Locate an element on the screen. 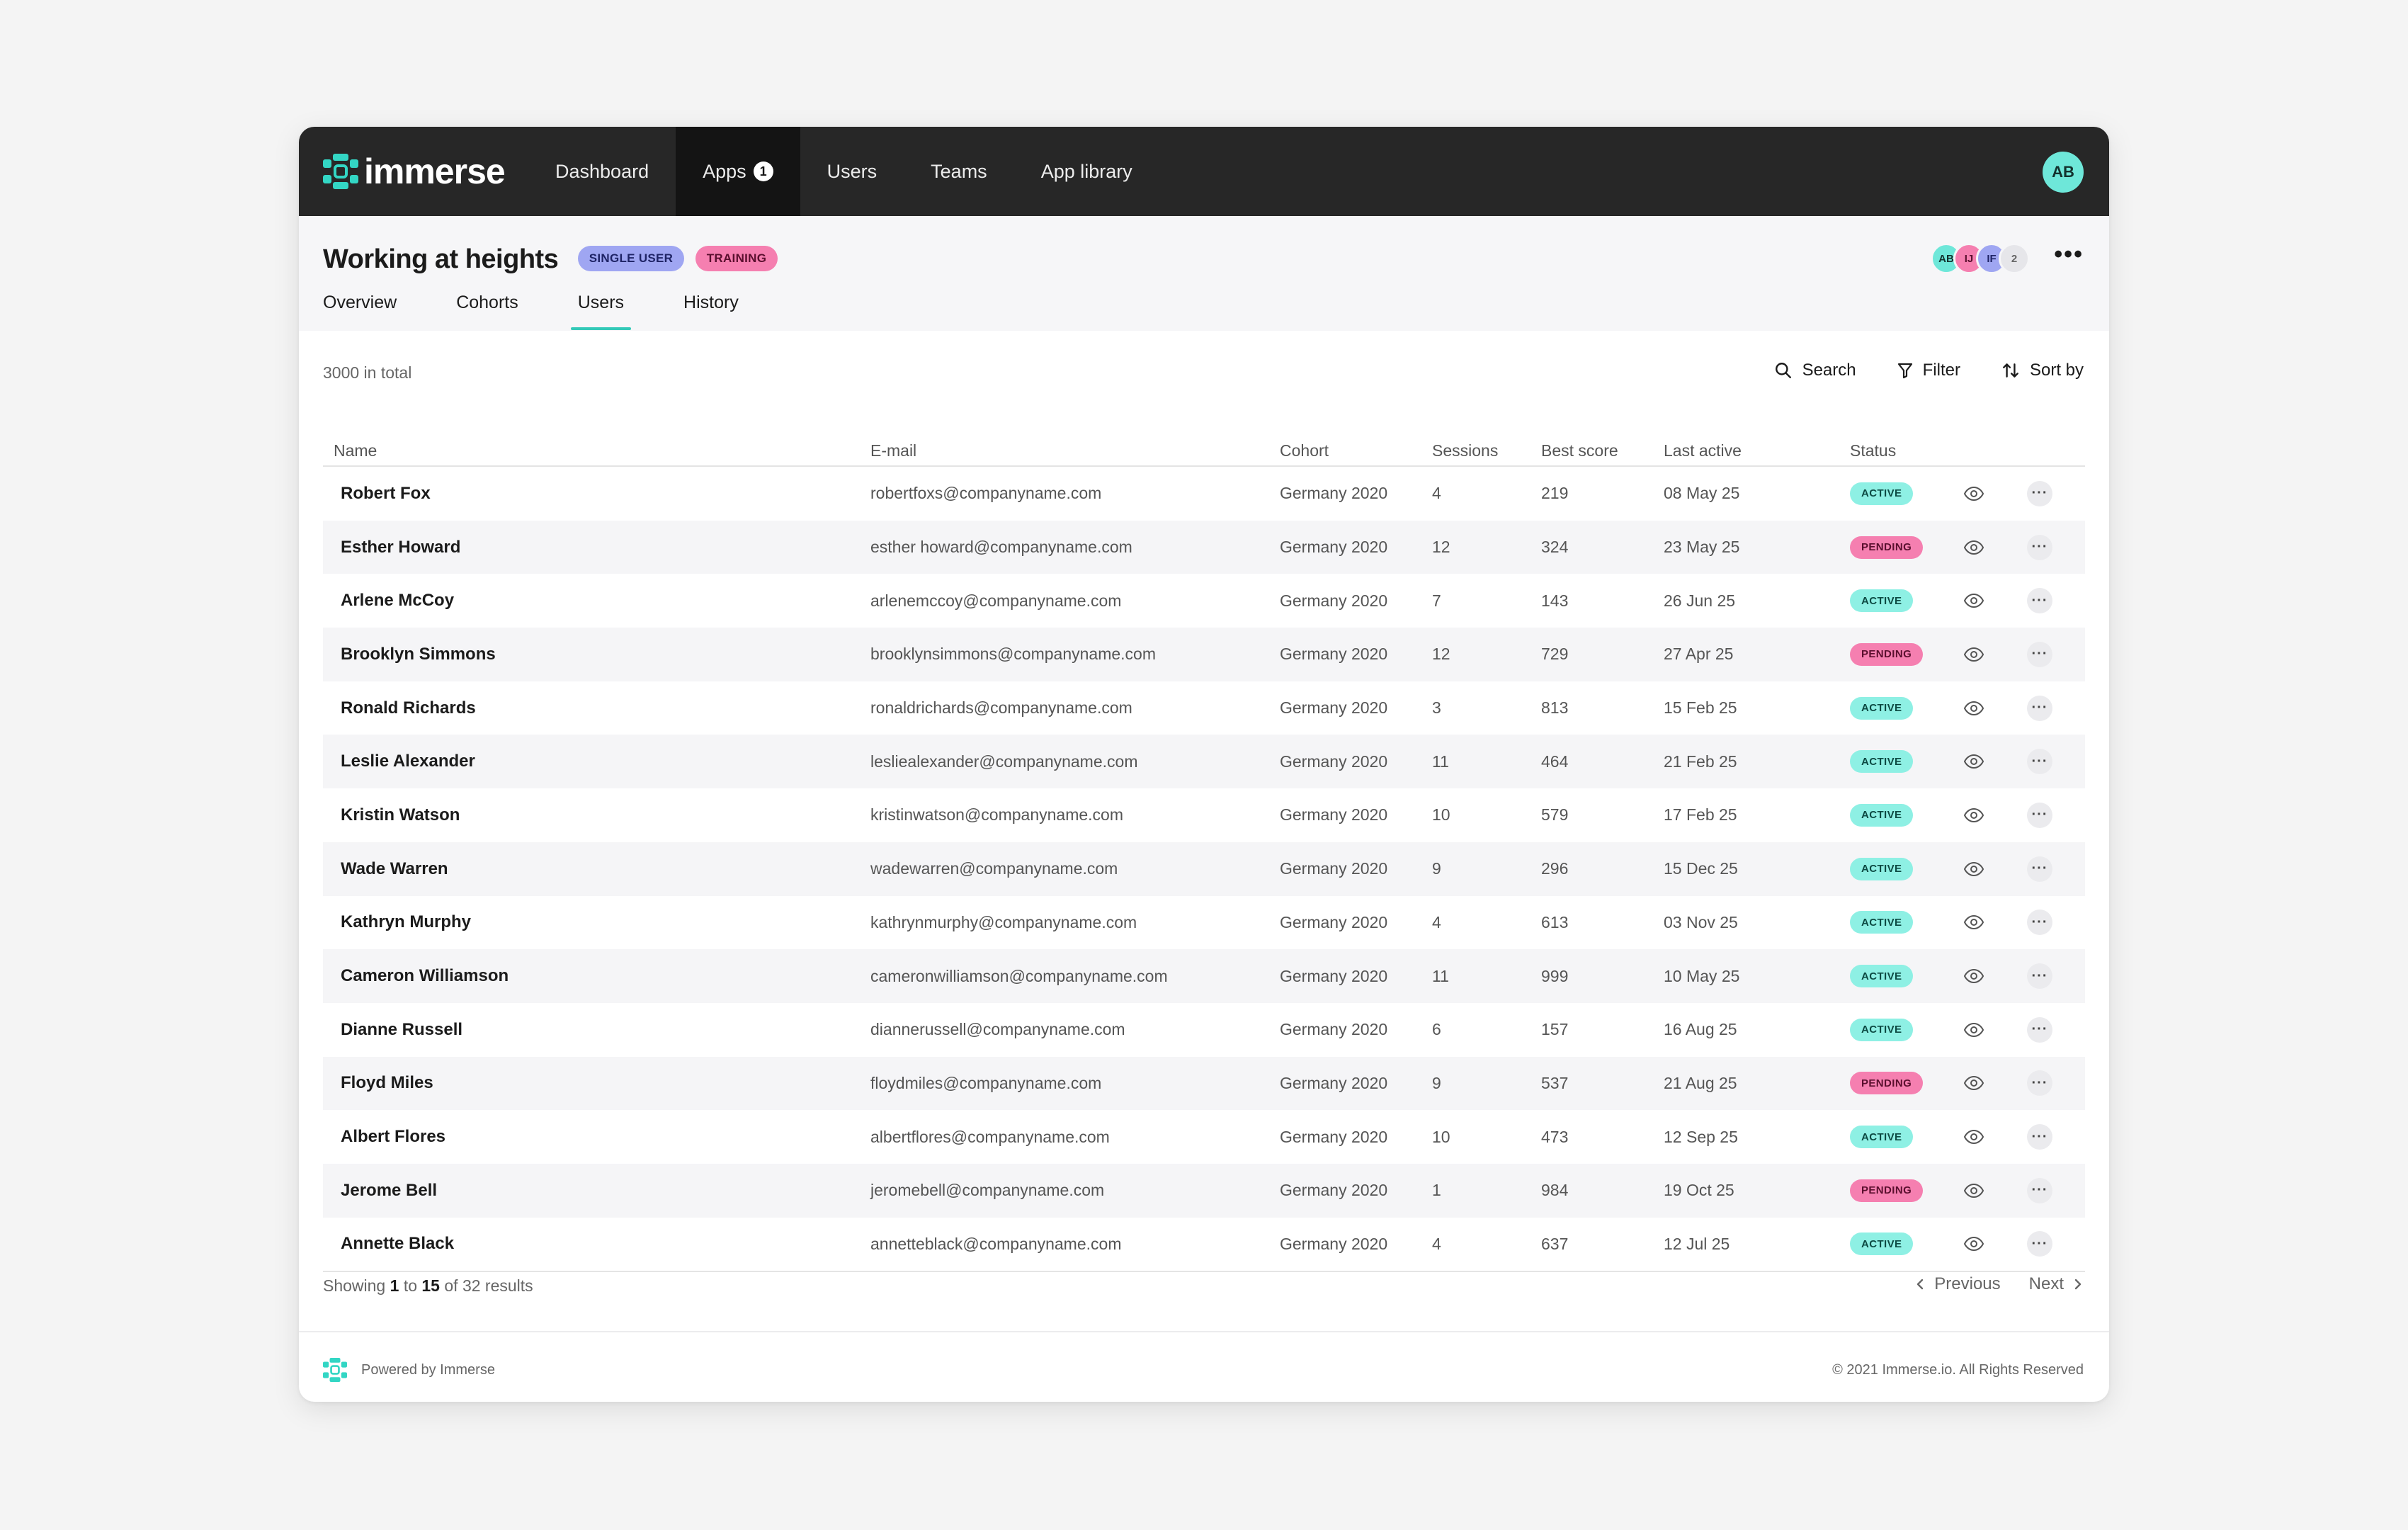  apps-count-badge: 1 is located at coordinates (763, 171).